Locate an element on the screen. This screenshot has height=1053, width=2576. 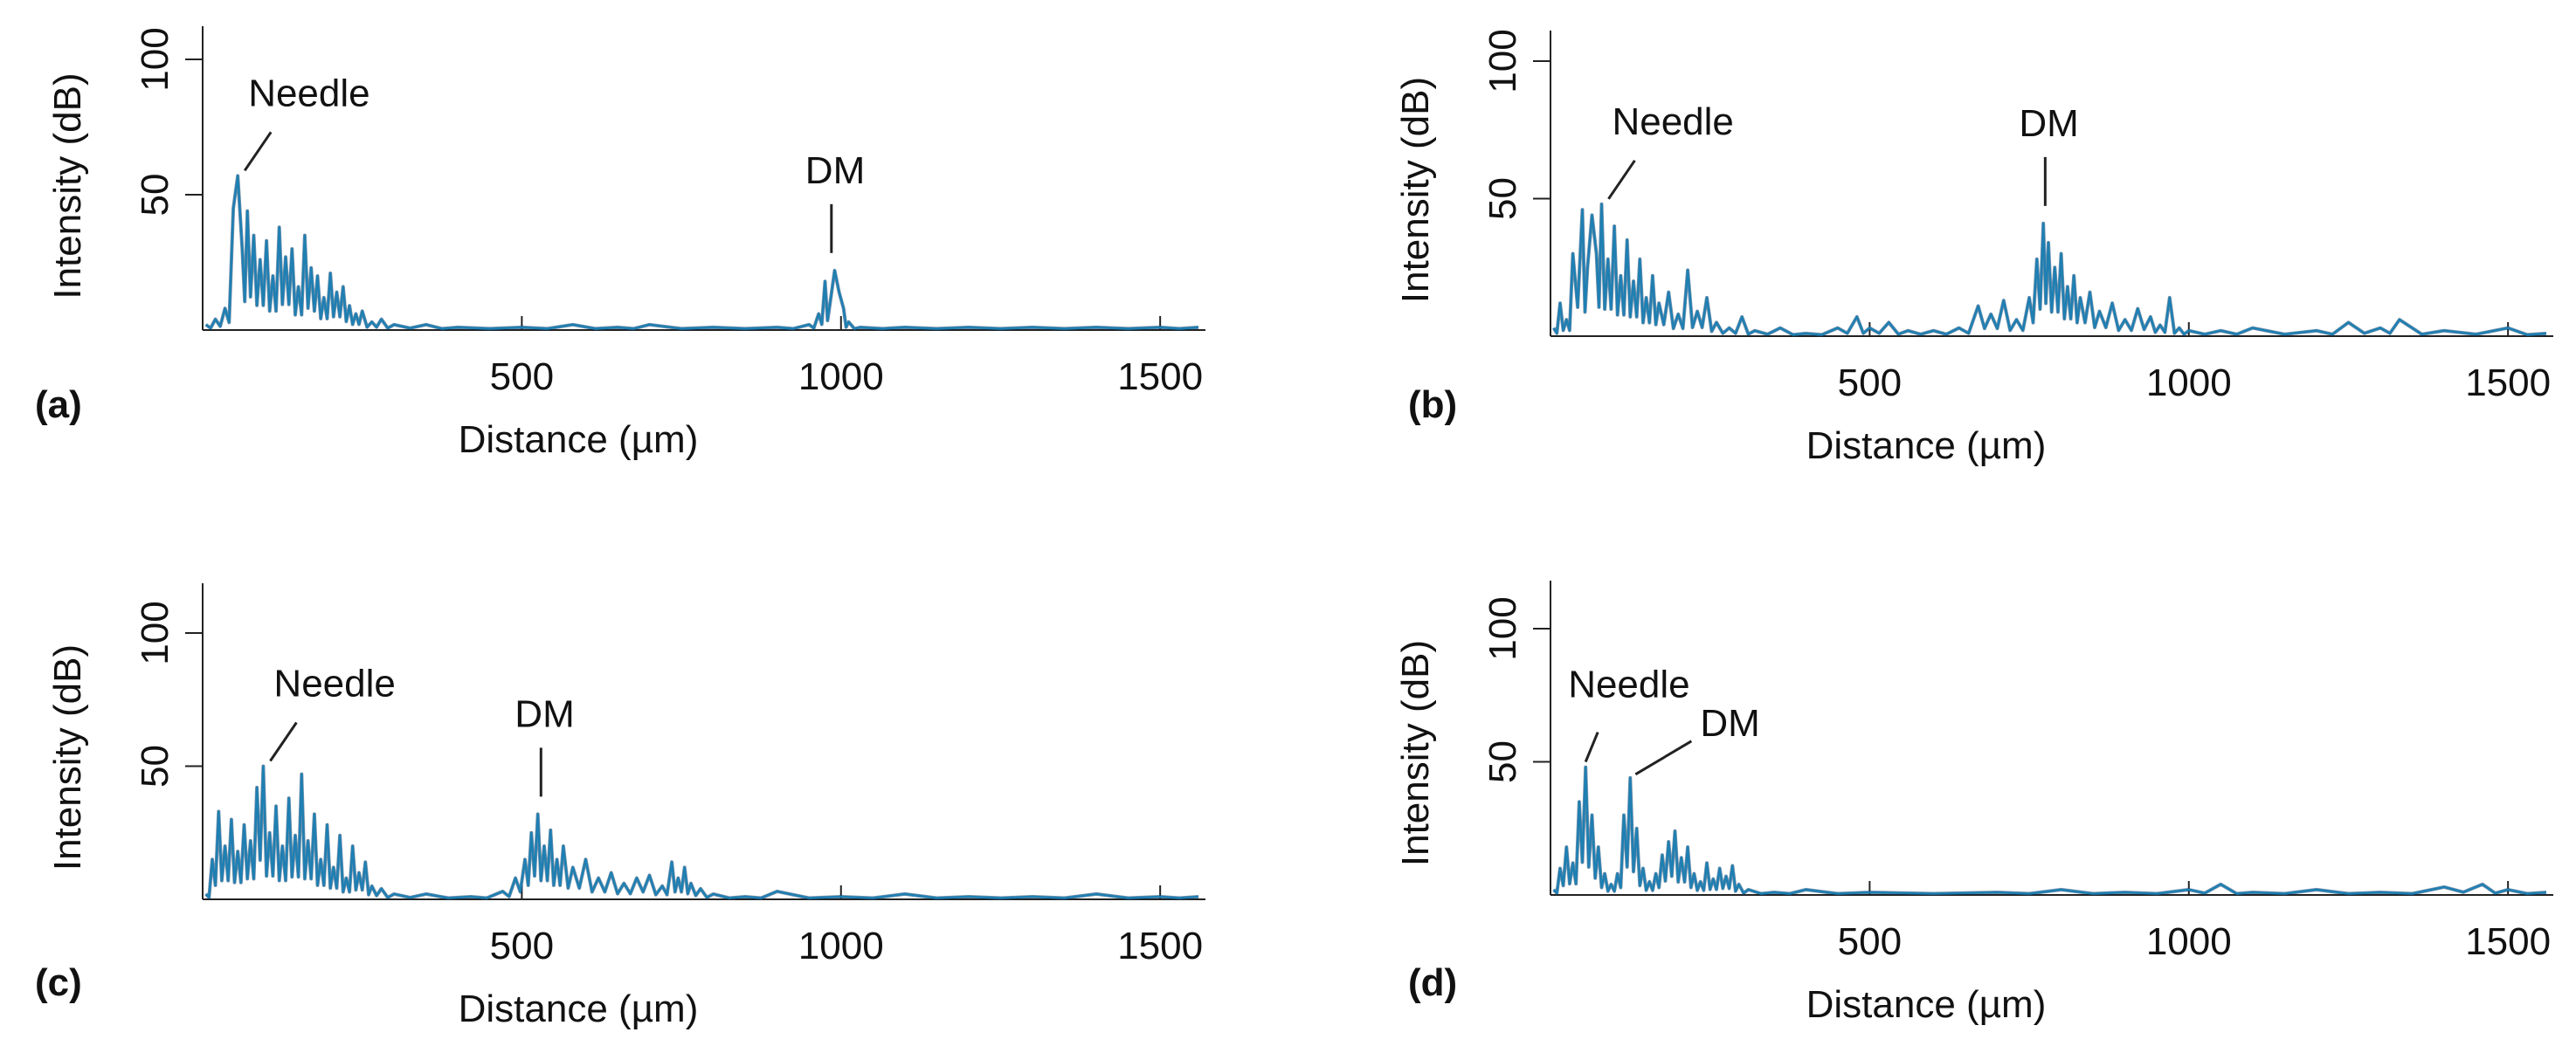
panel-label: (c) is located at coordinates (58, 982).